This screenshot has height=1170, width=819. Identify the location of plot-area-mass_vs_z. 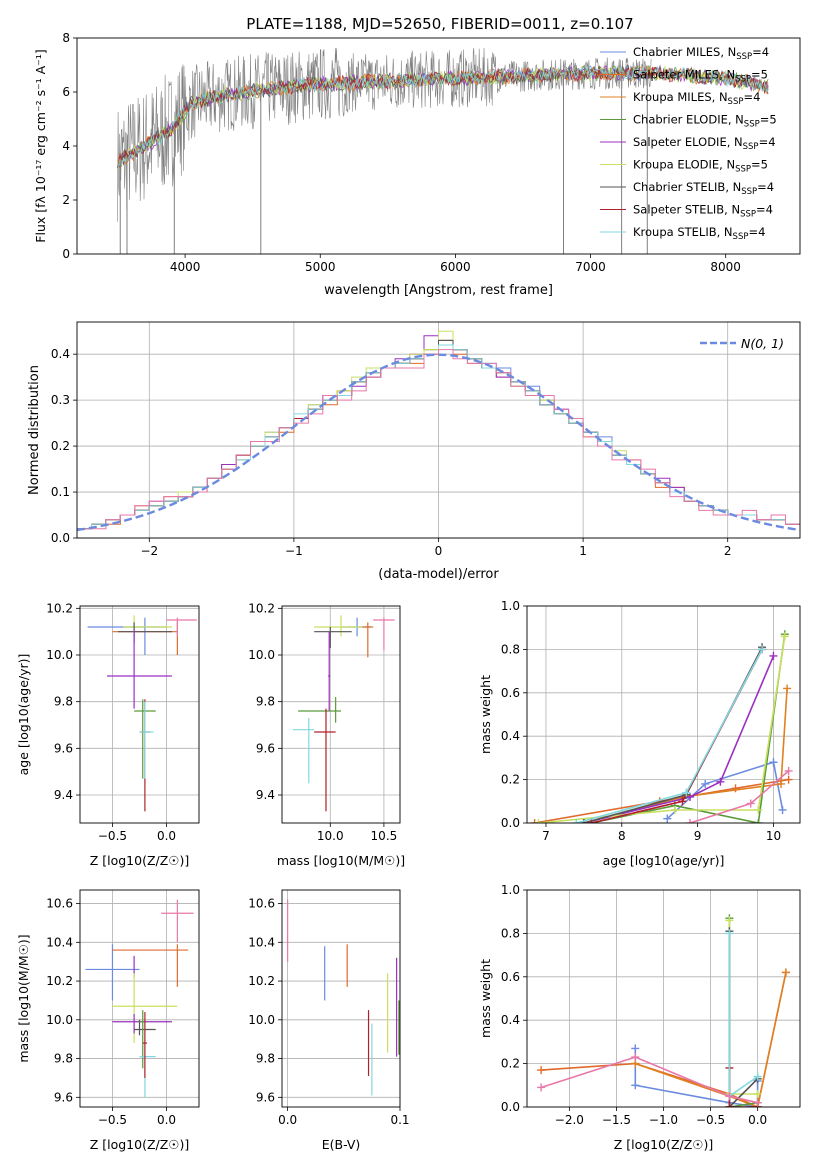
(139, 998).